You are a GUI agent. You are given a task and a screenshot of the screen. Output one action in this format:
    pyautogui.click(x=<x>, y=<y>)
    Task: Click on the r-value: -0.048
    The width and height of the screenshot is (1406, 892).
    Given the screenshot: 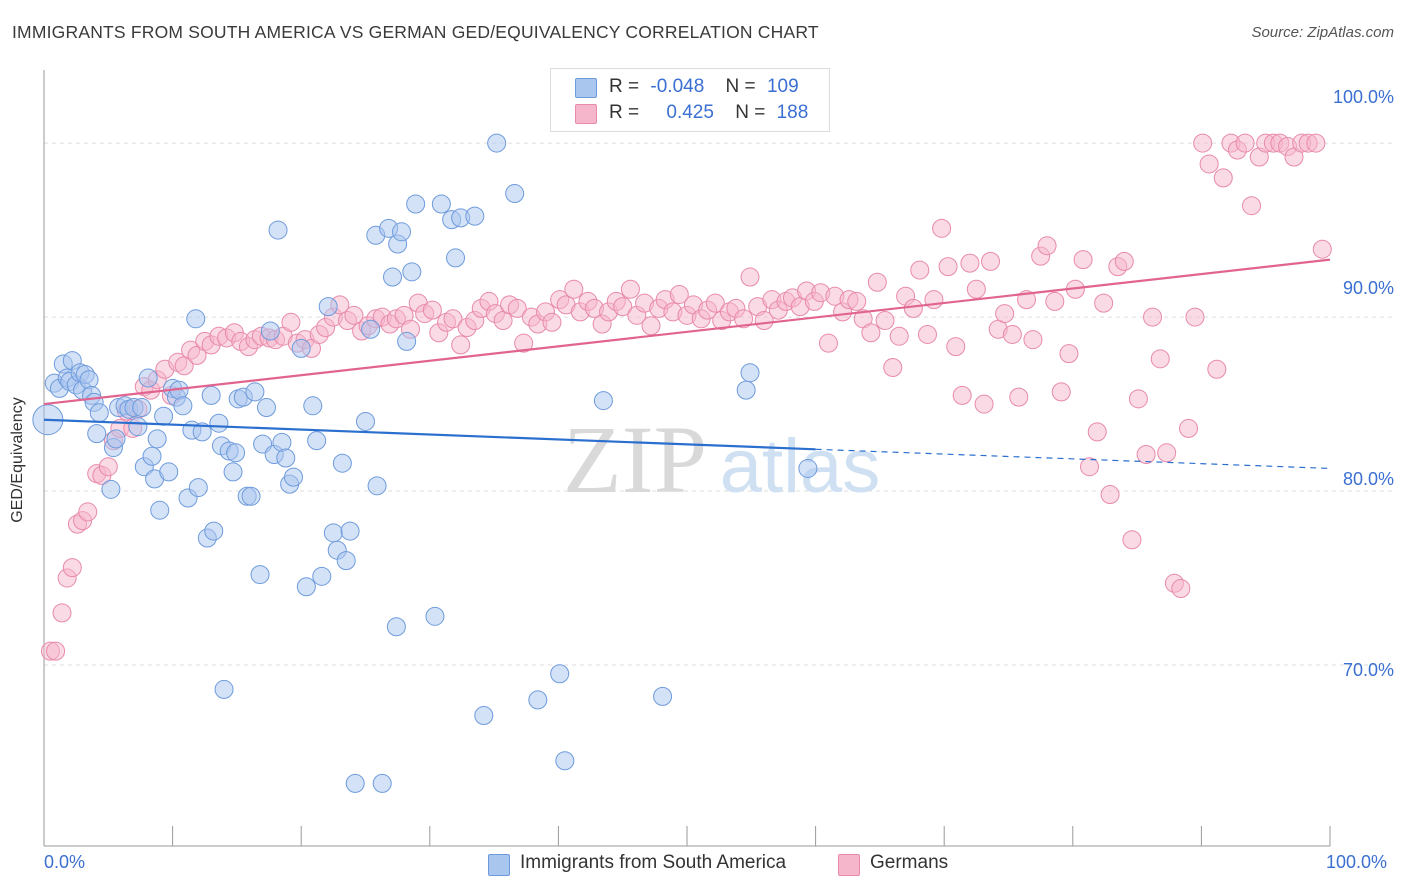 What is the action you would take?
    pyautogui.click(x=677, y=86)
    